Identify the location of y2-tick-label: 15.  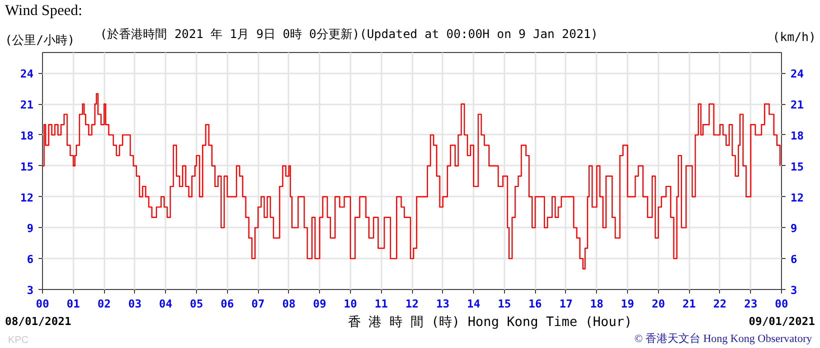
(797, 167).